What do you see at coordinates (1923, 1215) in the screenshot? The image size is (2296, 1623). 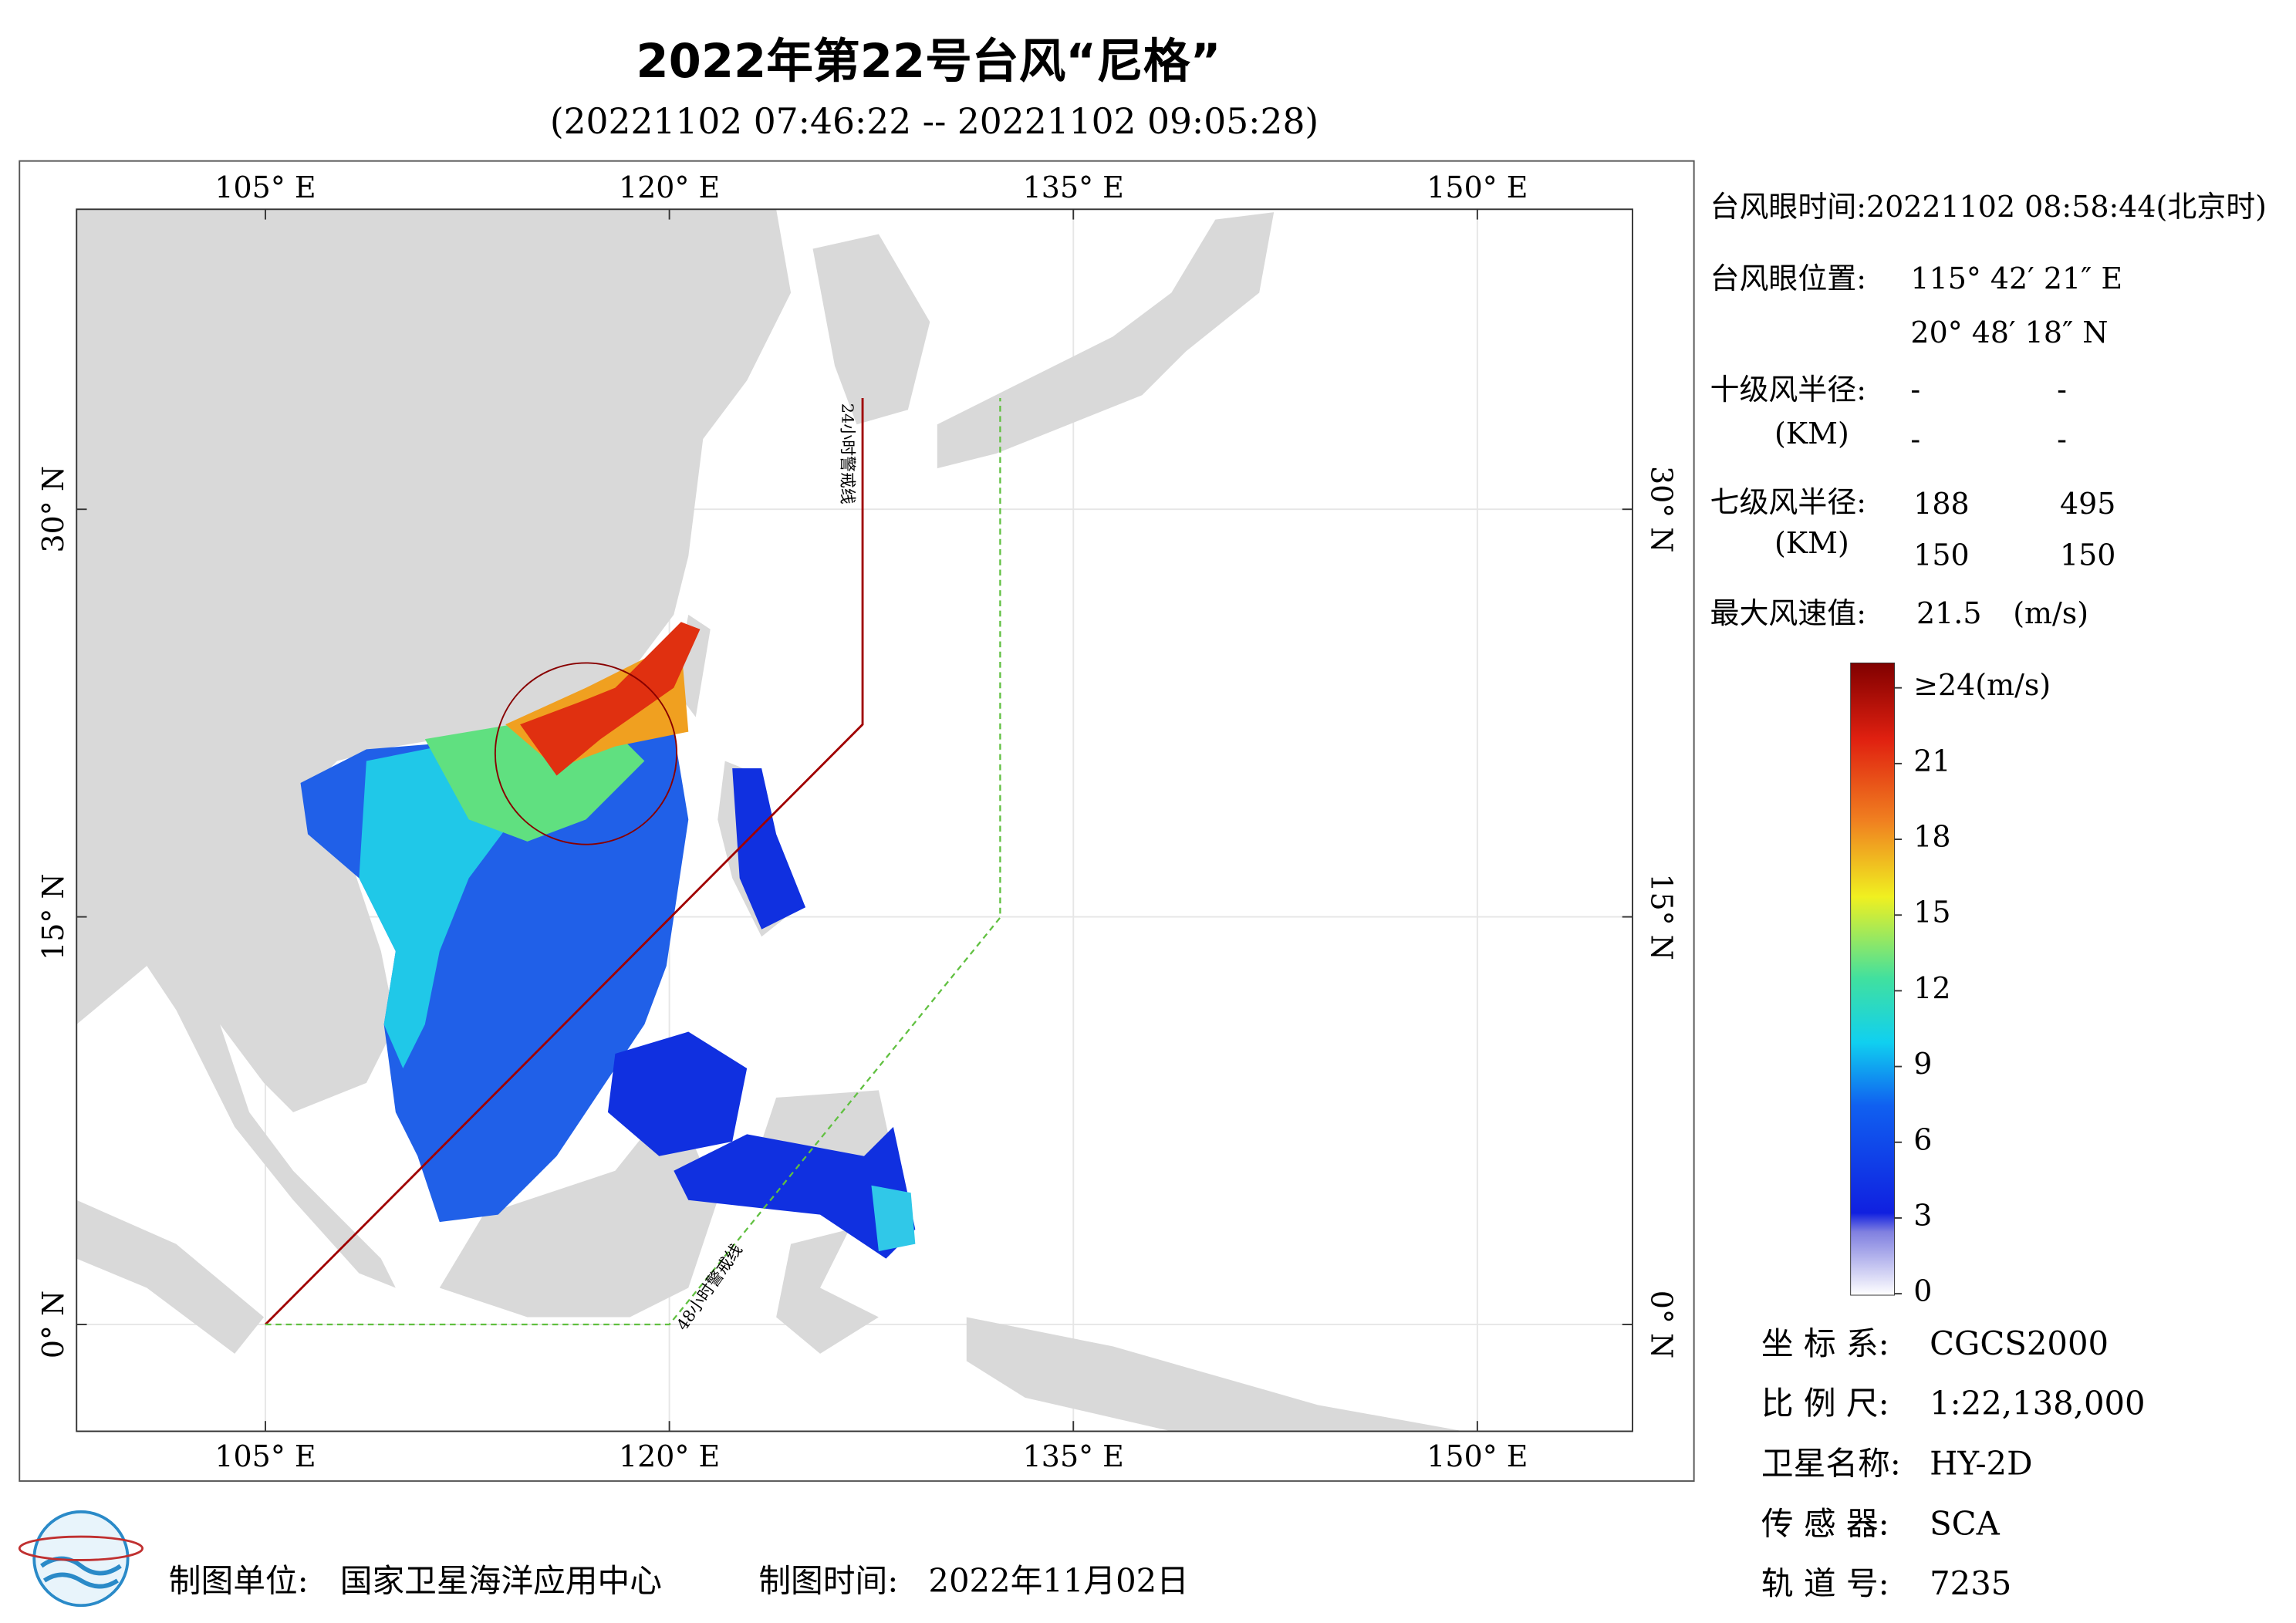 I see `colorbar-label: 3` at bounding box center [1923, 1215].